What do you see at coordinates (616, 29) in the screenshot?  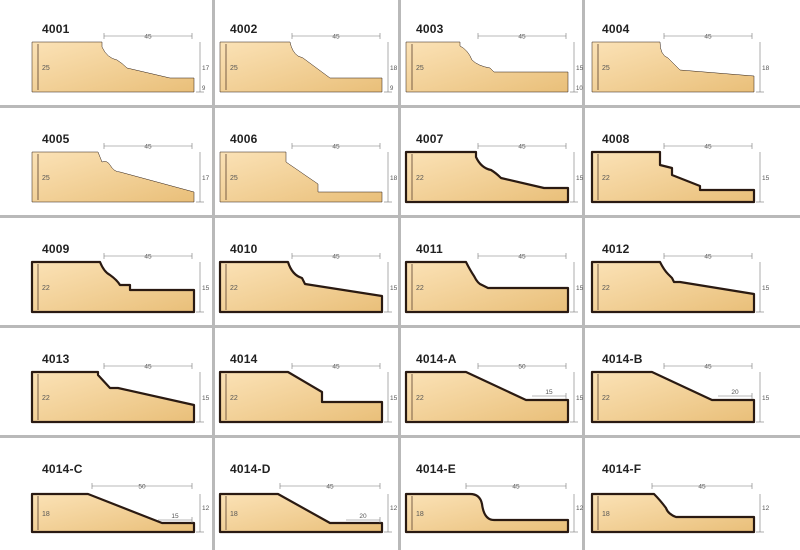 I see `profile-code: 4004` at bounding box center [616, 29].